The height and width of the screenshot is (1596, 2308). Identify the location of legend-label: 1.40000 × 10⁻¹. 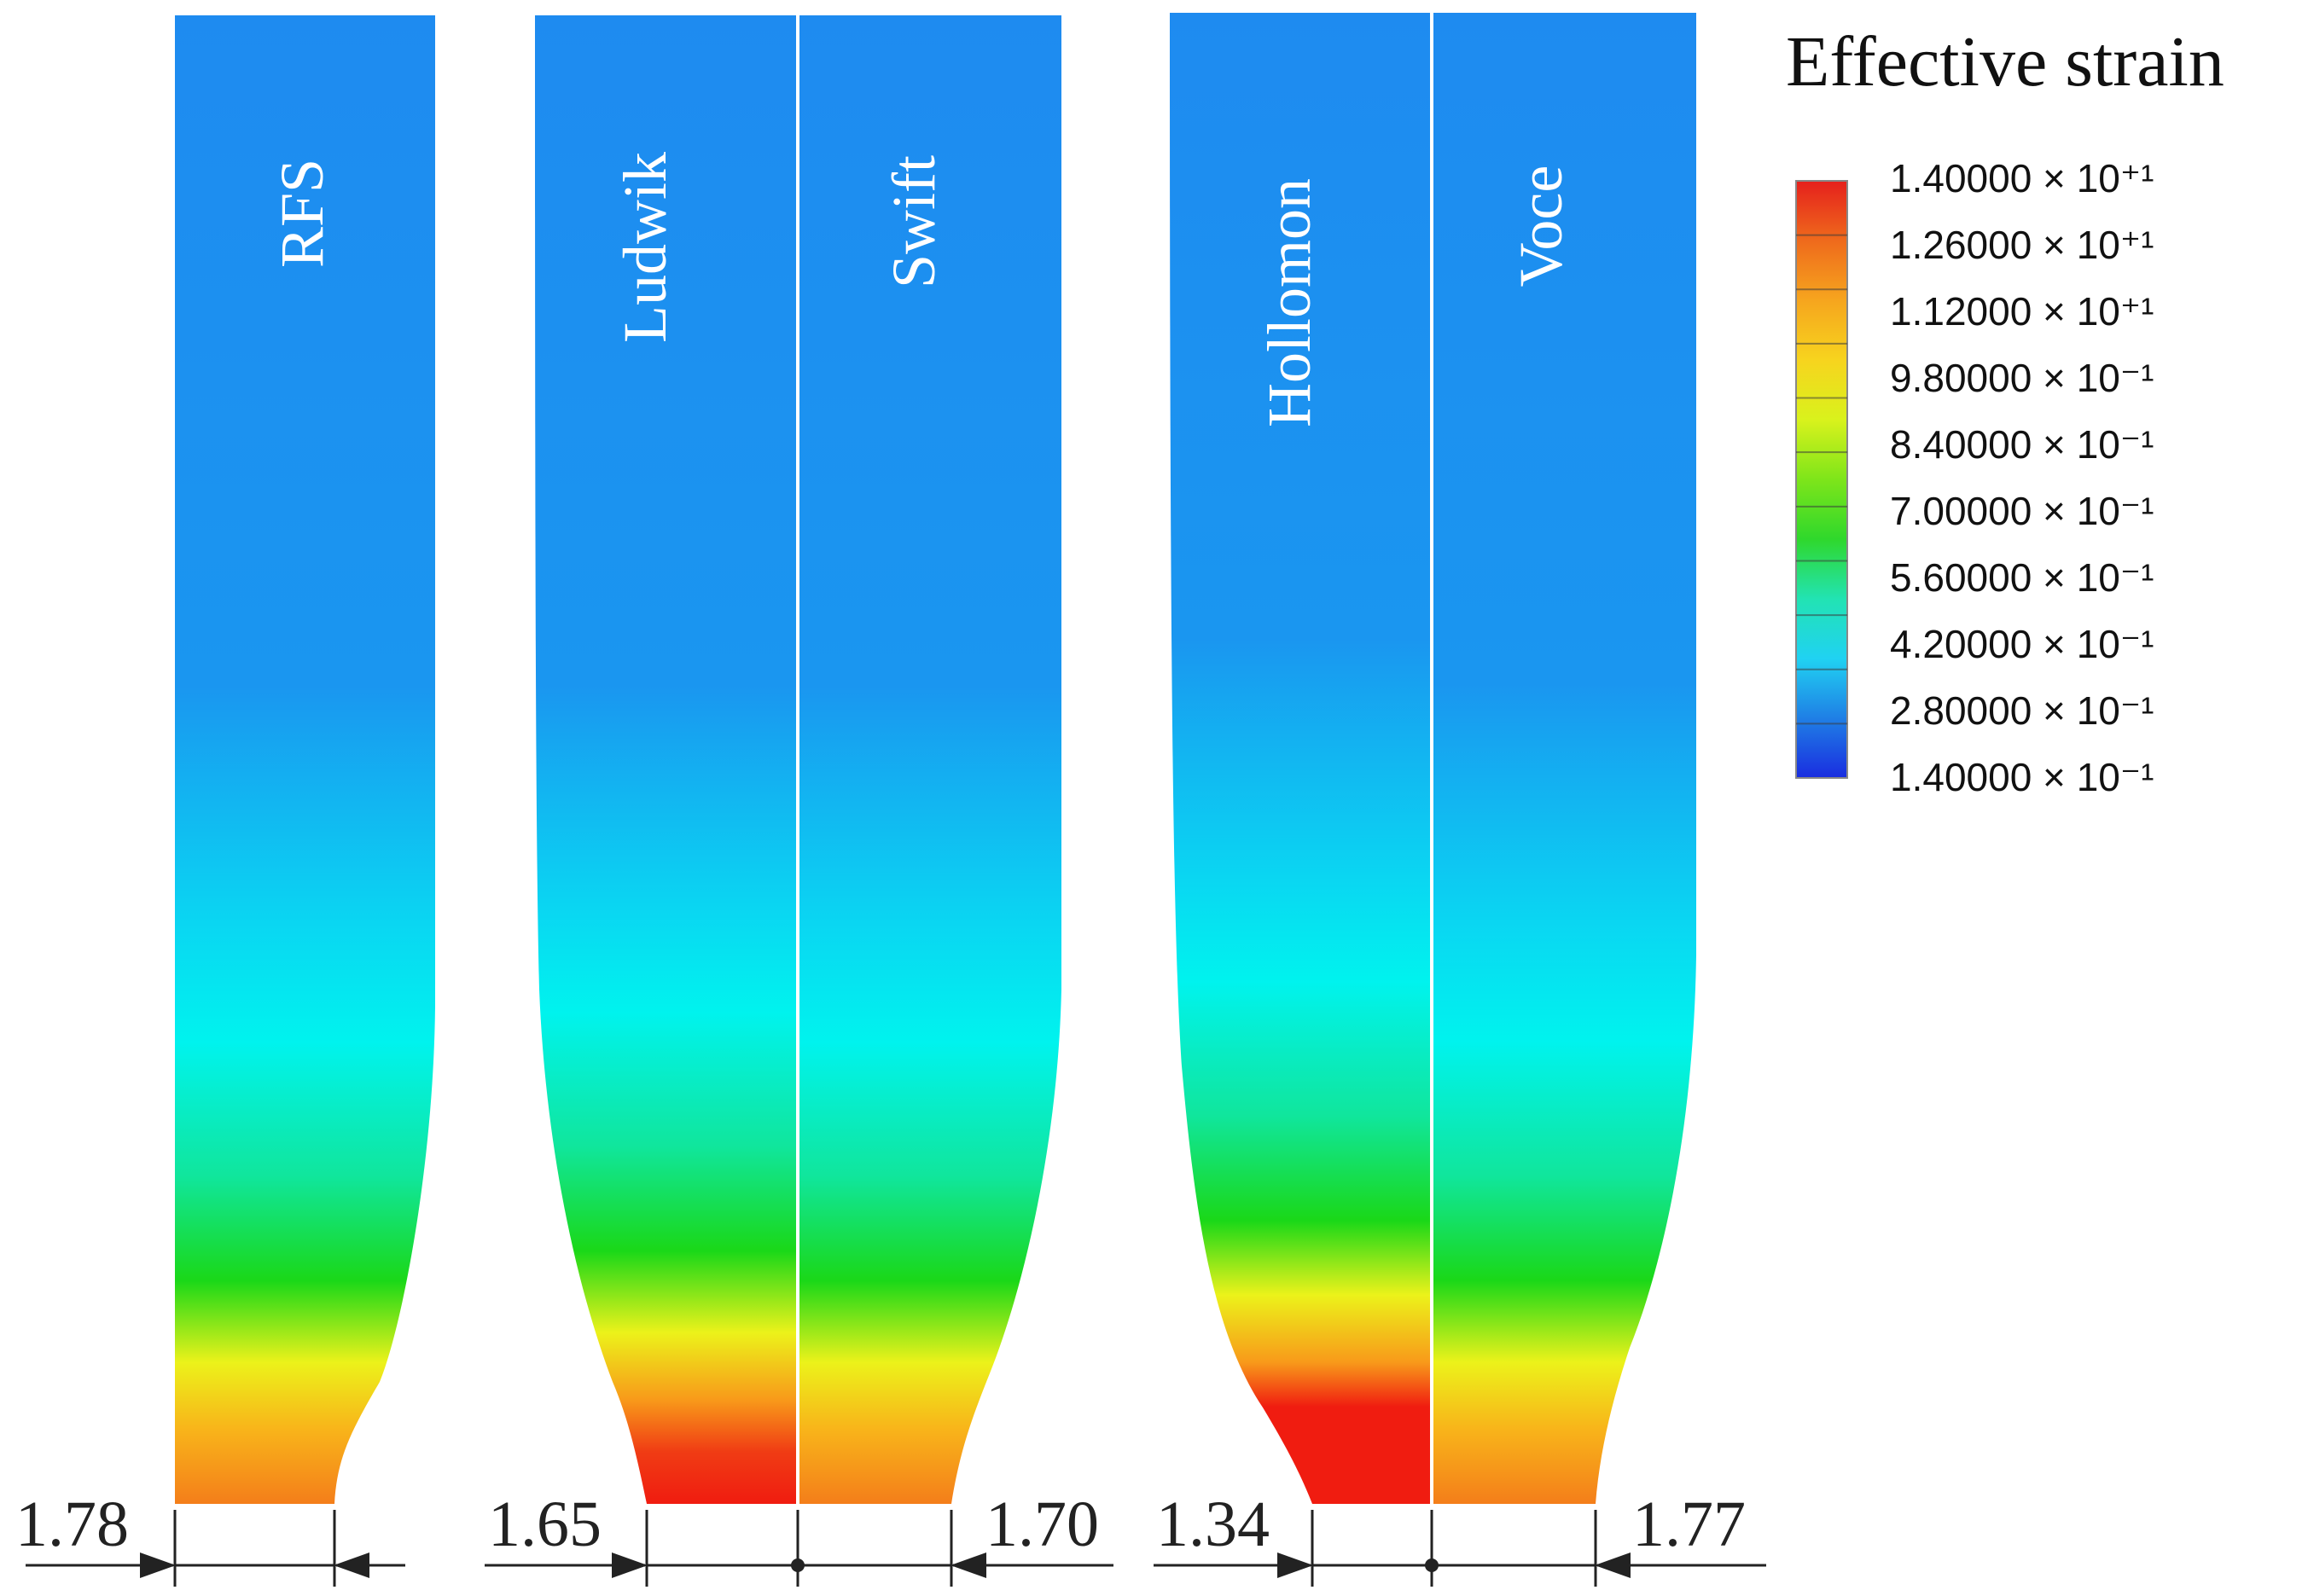
(2022, 777).